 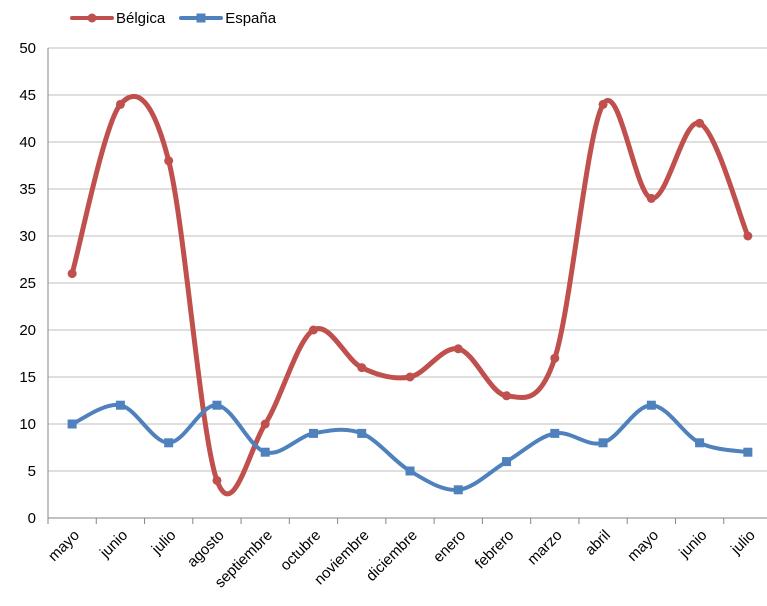 What do you see at coordinates (32, 518) in the screenshot?
I see `y-tick-label: 0` at bounding box center [32, 518].